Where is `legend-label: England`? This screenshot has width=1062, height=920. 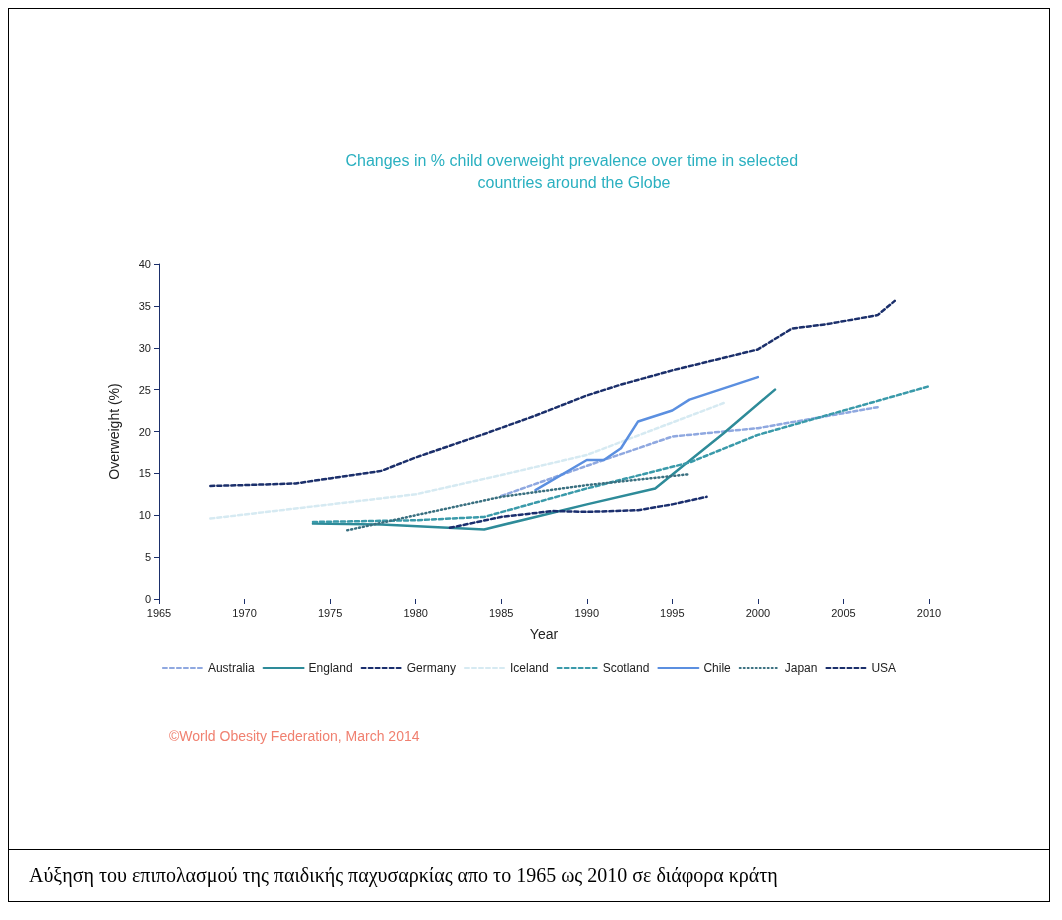
legend-label: England is located at coordinates (330, 668).